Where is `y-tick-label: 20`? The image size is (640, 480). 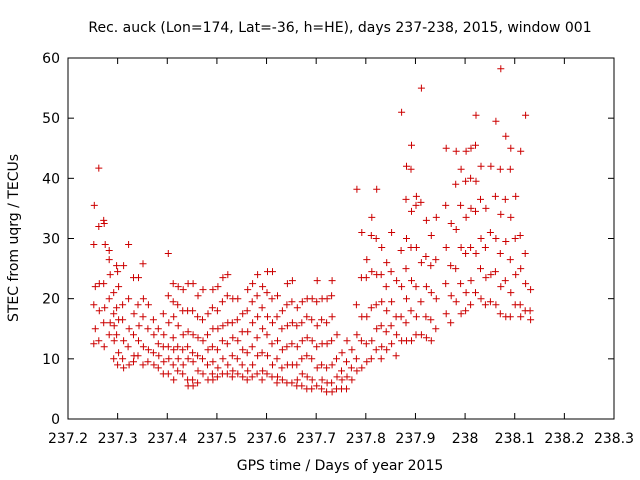
y-tick-label: 20 is located at coordinates (51, 300).